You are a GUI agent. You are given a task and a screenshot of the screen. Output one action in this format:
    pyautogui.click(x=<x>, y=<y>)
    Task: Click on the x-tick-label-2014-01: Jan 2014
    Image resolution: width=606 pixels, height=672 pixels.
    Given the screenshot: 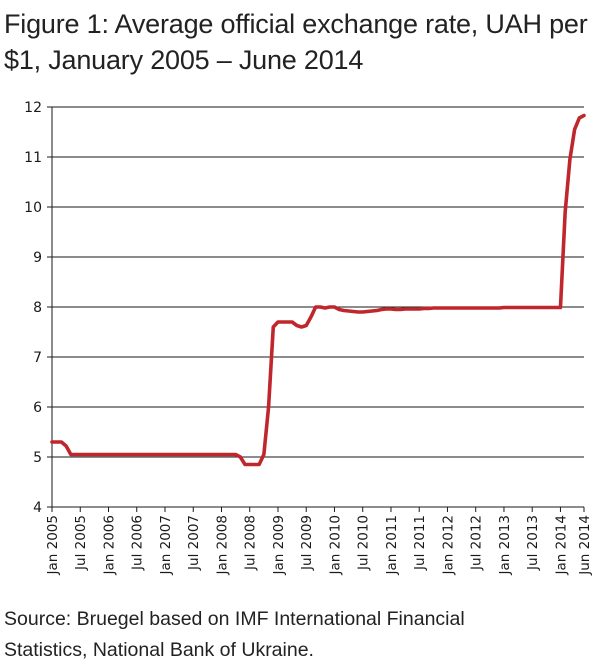 What is the action you would take?
    pyautogui.click(x=561, y=545)
    